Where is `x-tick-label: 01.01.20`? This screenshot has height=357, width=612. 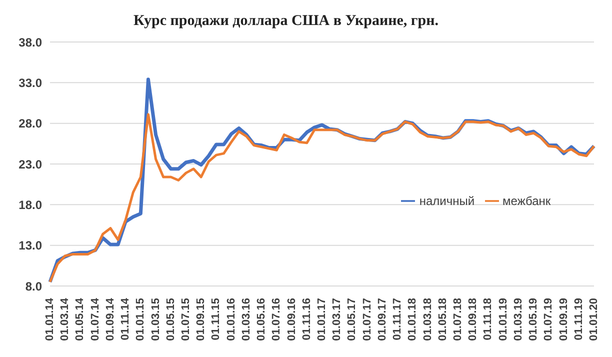
x-tick-label: 01.01.20 is located at coordinates (594, 319).